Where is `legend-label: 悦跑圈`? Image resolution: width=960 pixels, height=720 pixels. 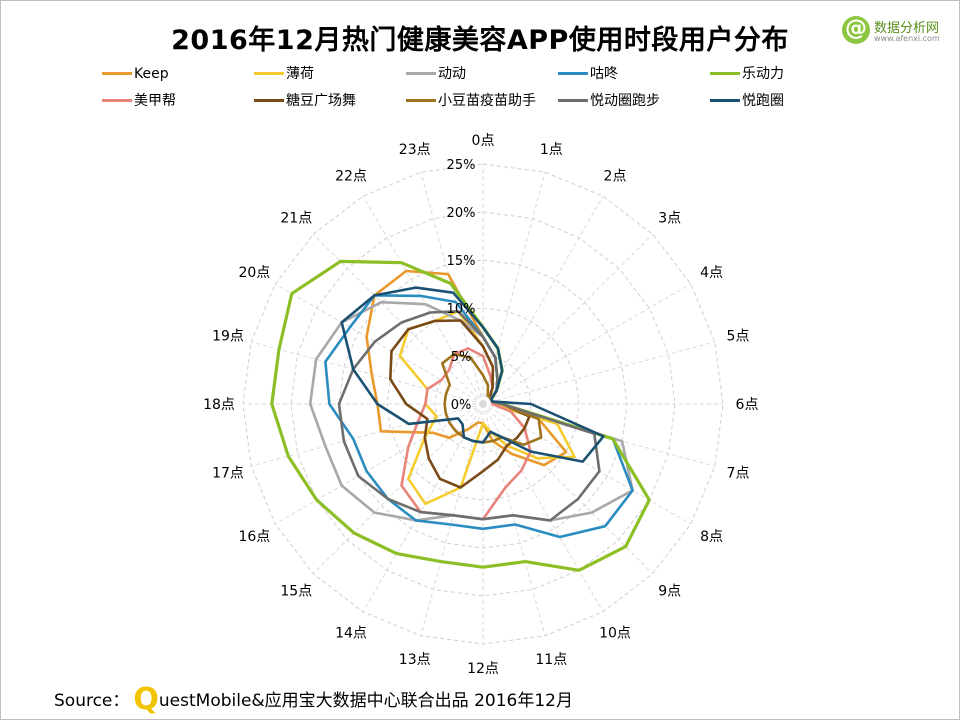 legend-label: 悦跑圈 is located at coordinates (763, 101).